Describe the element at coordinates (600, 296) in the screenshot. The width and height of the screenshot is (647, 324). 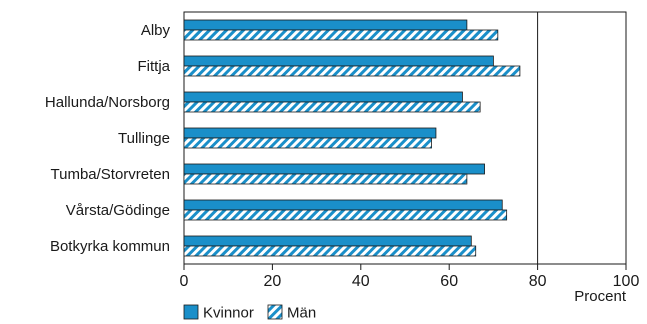
I see `x-axis-label: Procent` at that location.